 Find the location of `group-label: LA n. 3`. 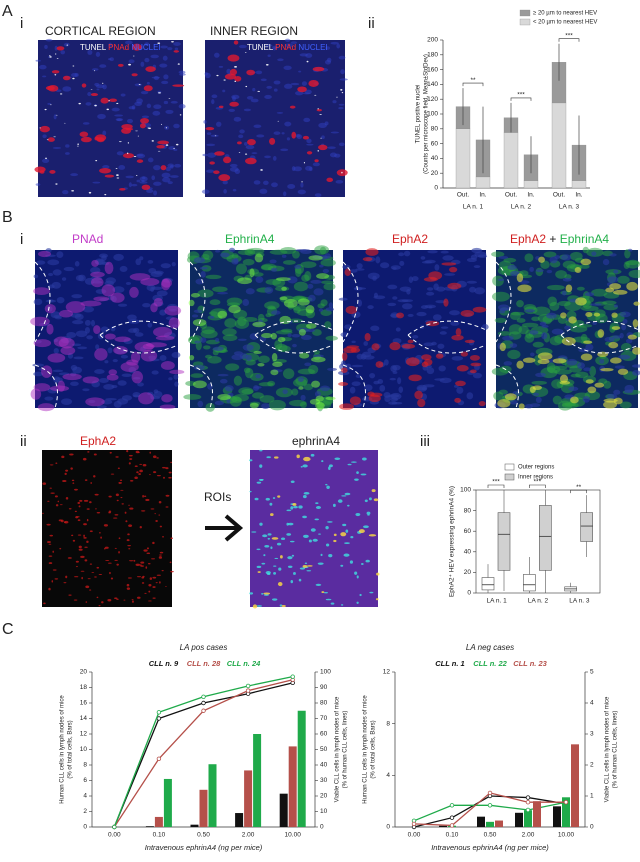

group-label: LA n. 3 is located at coordinates (569, 207).